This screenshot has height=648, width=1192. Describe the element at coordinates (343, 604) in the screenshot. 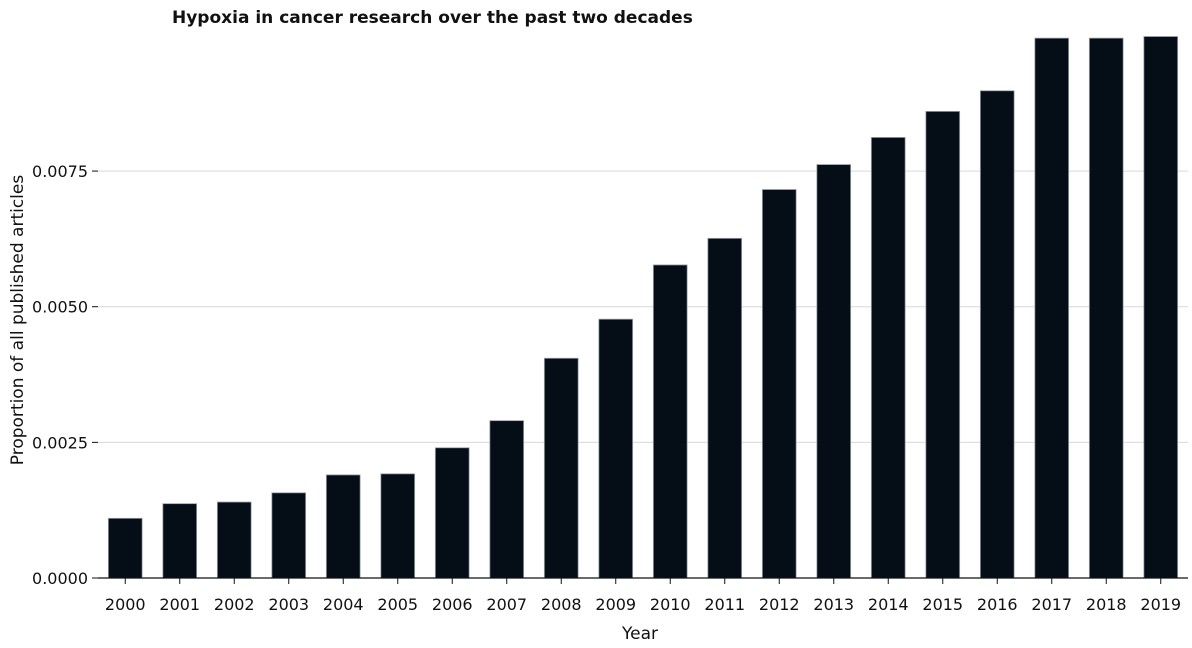

I see `x-tick-label: 2004` at that location.